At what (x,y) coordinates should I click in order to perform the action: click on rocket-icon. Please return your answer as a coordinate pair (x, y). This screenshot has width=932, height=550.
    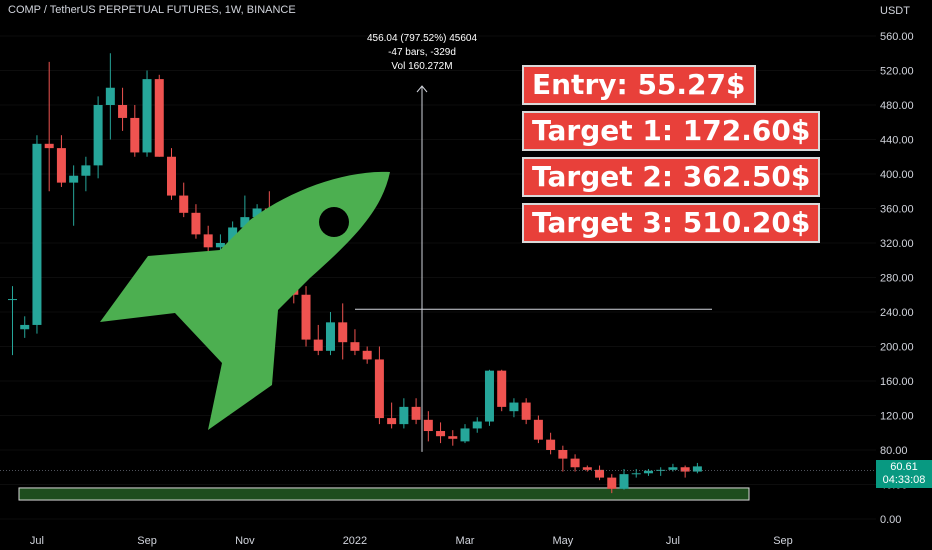
    Looking at the image, I should click on (245, 300).